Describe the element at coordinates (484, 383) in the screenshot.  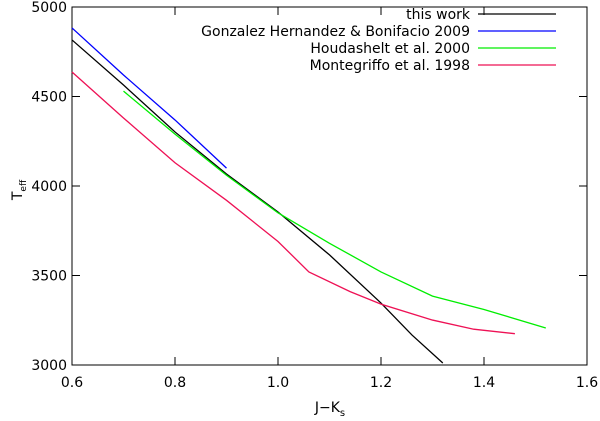
I see `x-tick-label: 1.4` at that location.